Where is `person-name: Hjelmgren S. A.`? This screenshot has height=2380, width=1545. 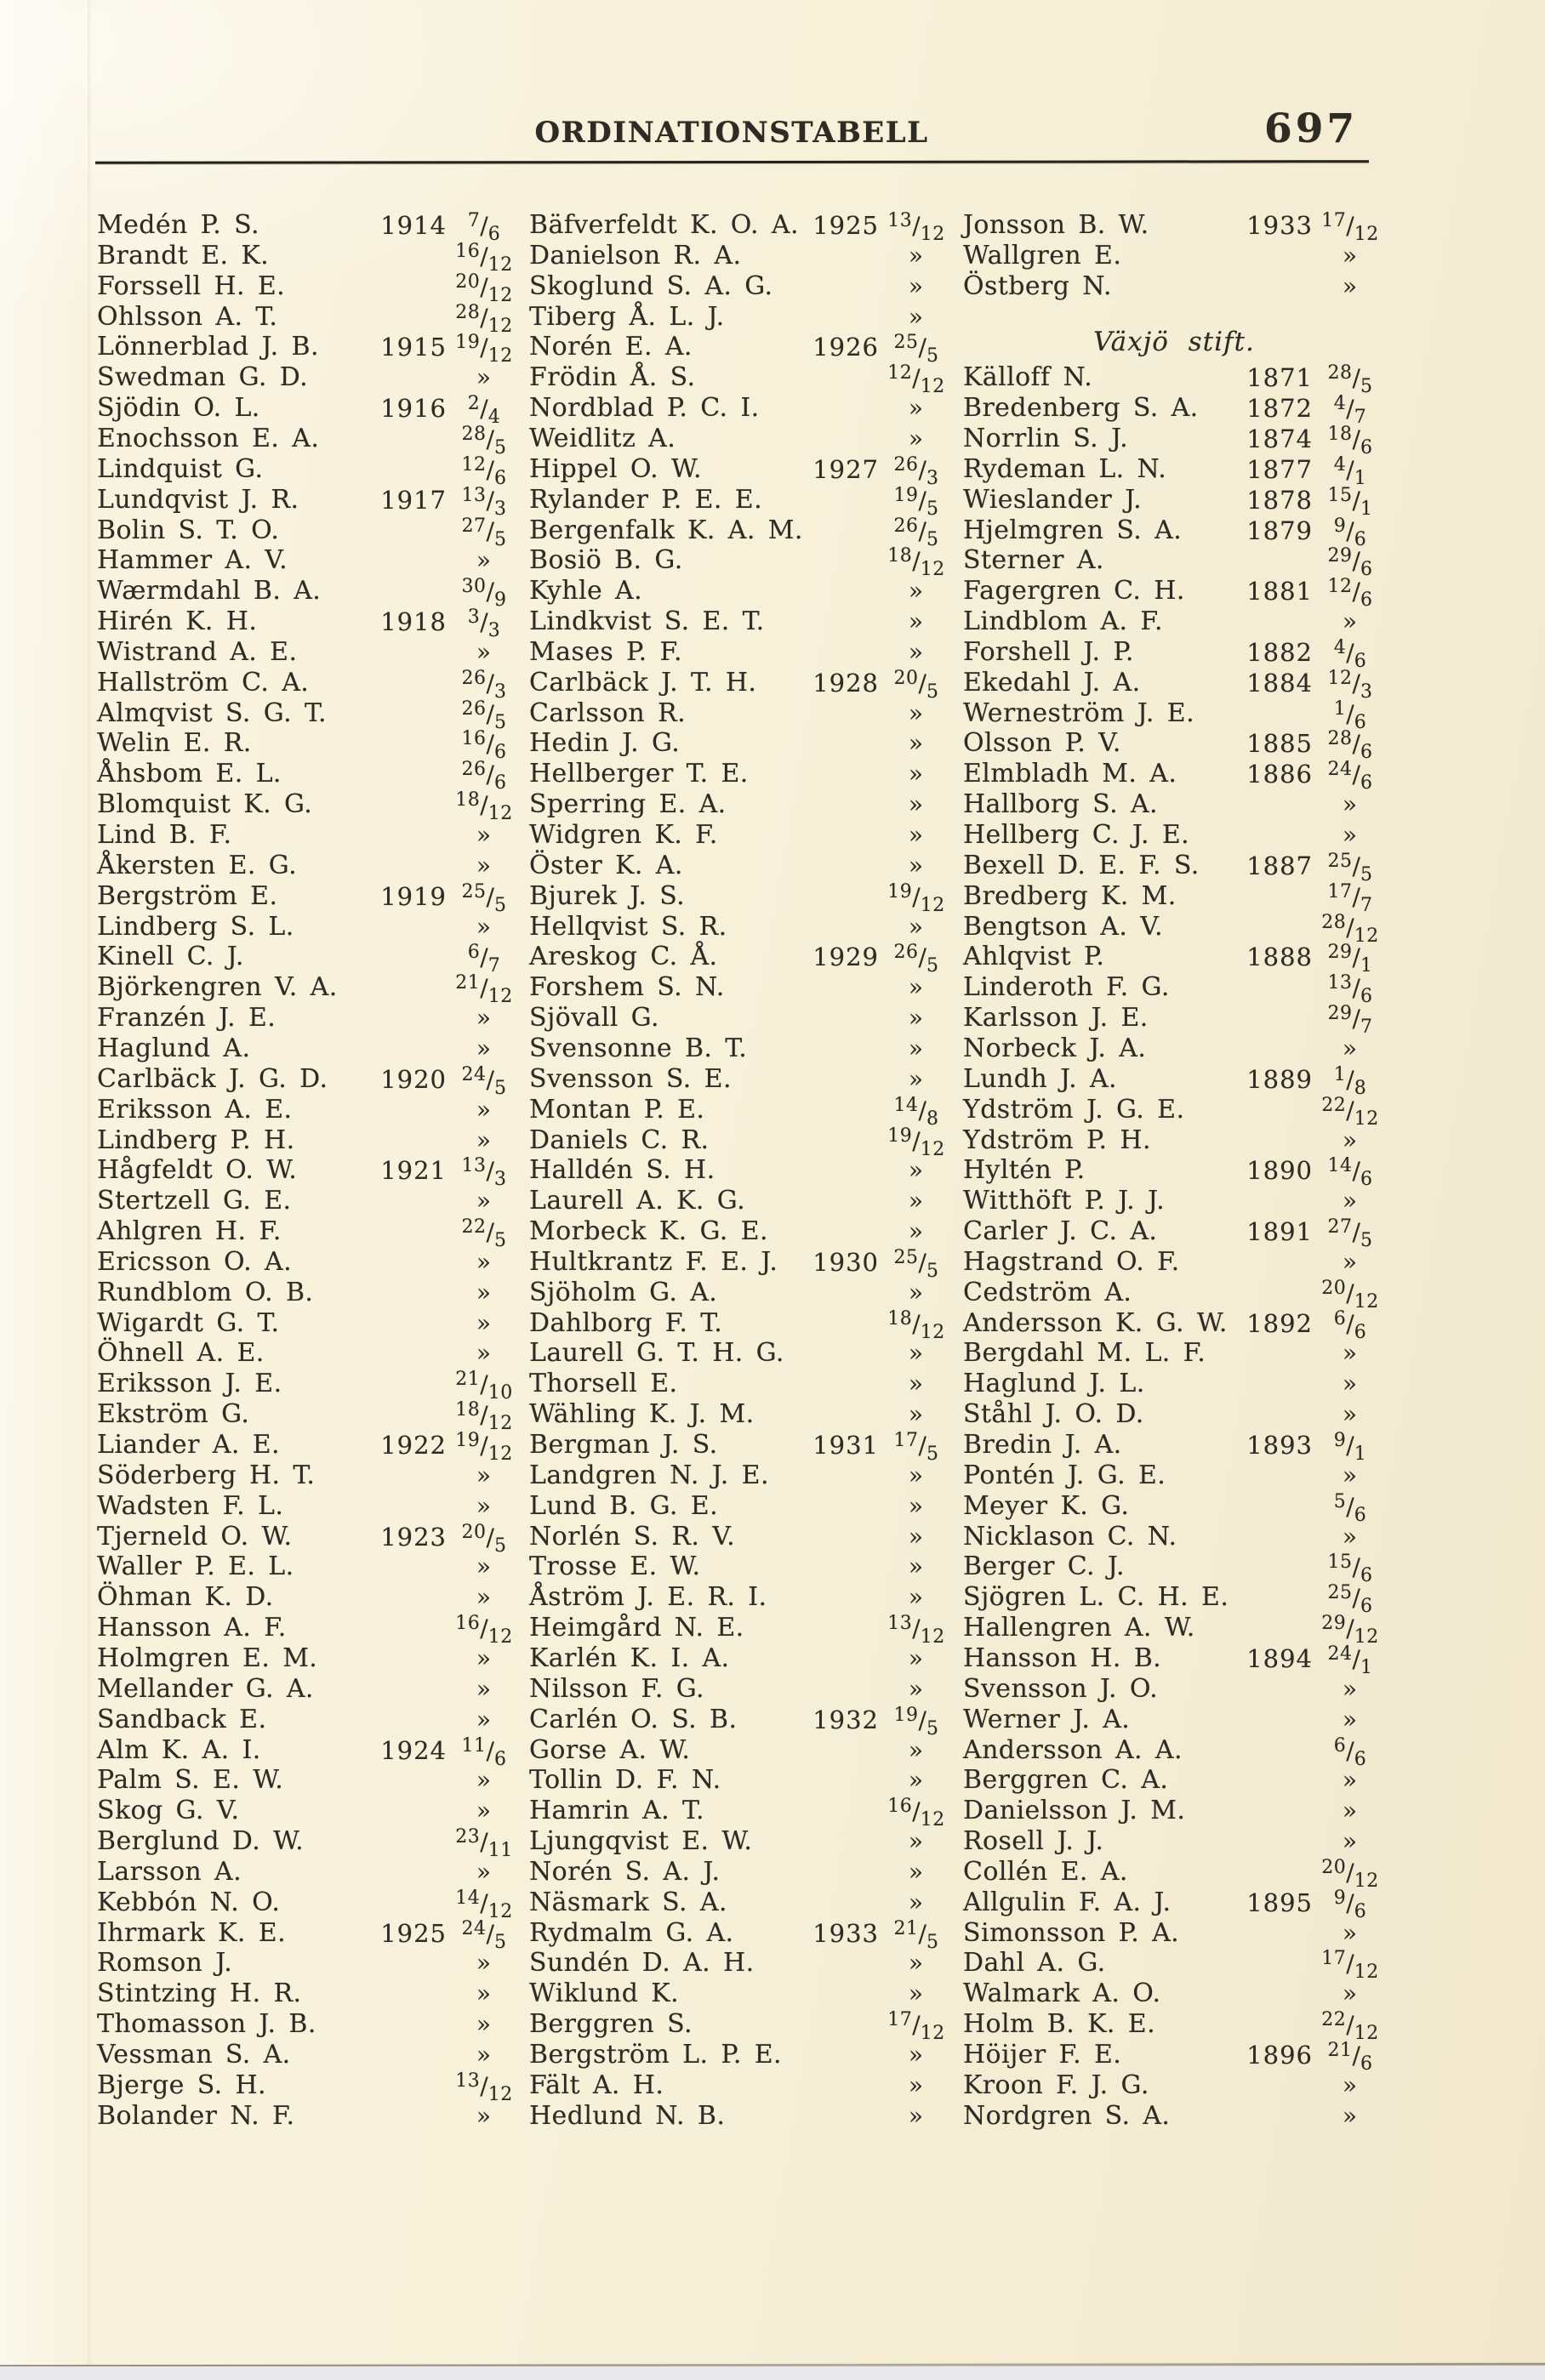
person-name: Hjelmgren S. A. is located at coordinates (1073, 530).